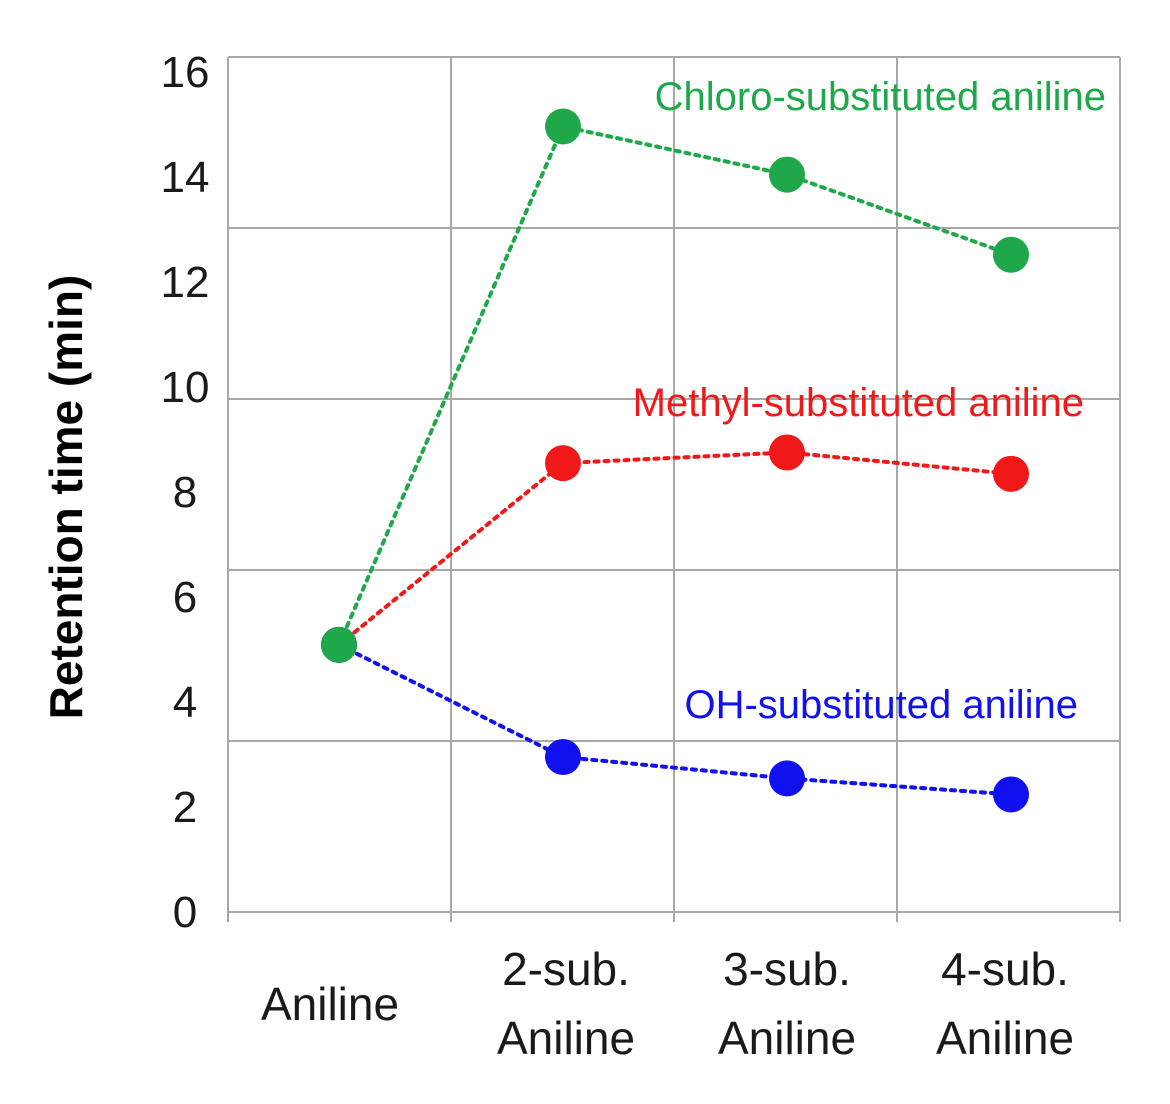 This screenshot has height=1104, width=1170. What do you see at coordinates (330, 1004) in the screenshot?
I see `x-category-label: Aniline` at bounding box center [330, 1004].